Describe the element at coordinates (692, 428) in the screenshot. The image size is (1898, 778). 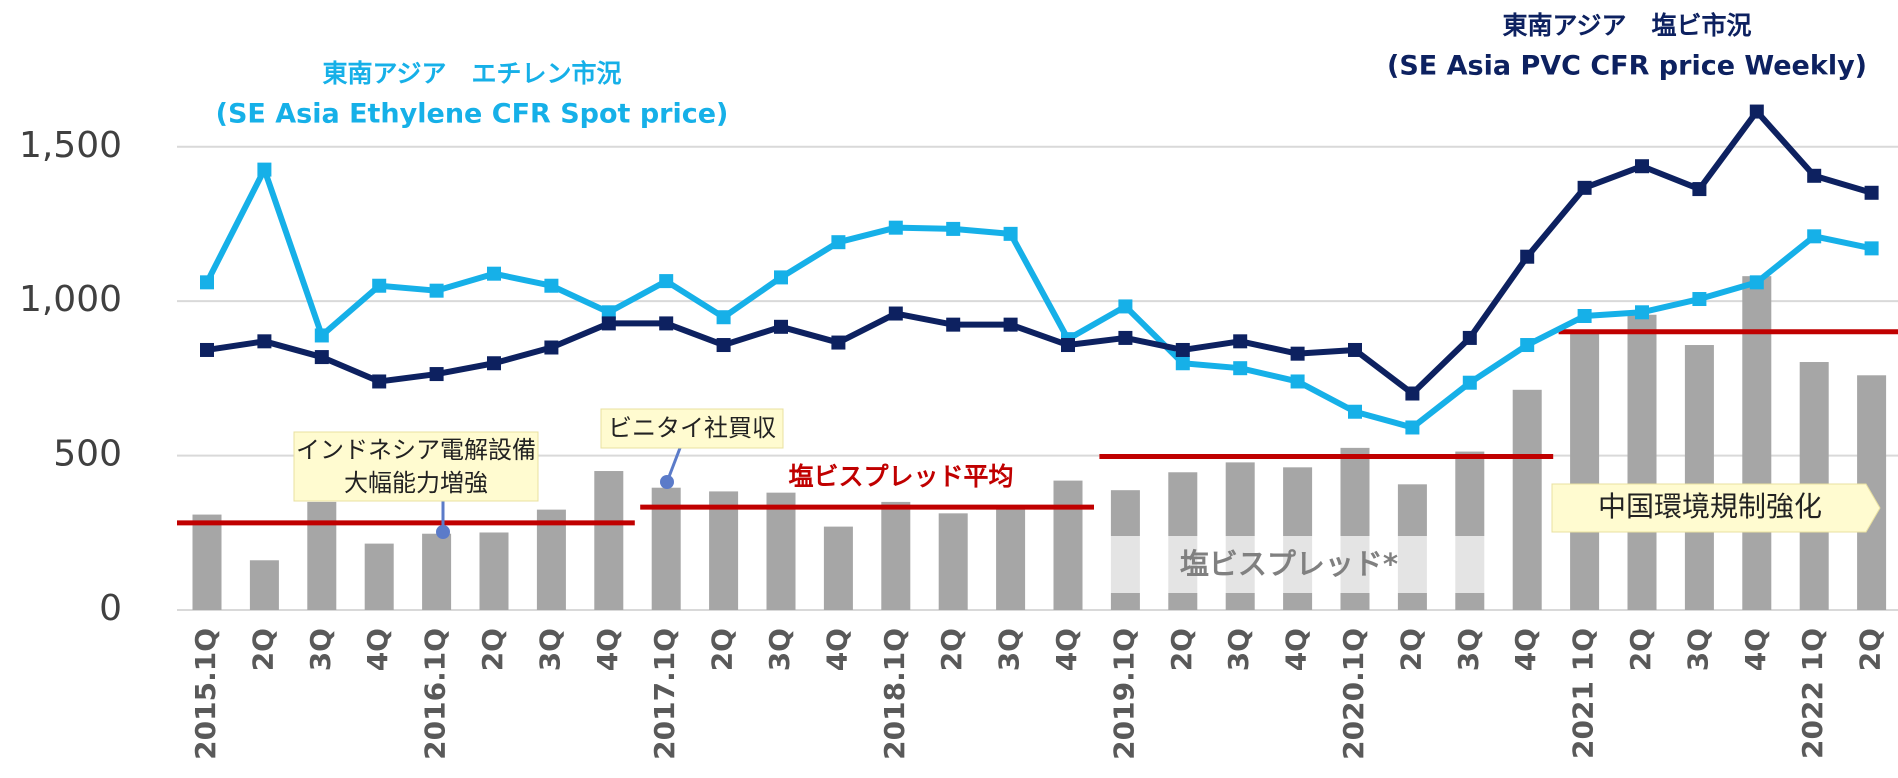
I see `annotation: ビニタイ社買収` at that location.